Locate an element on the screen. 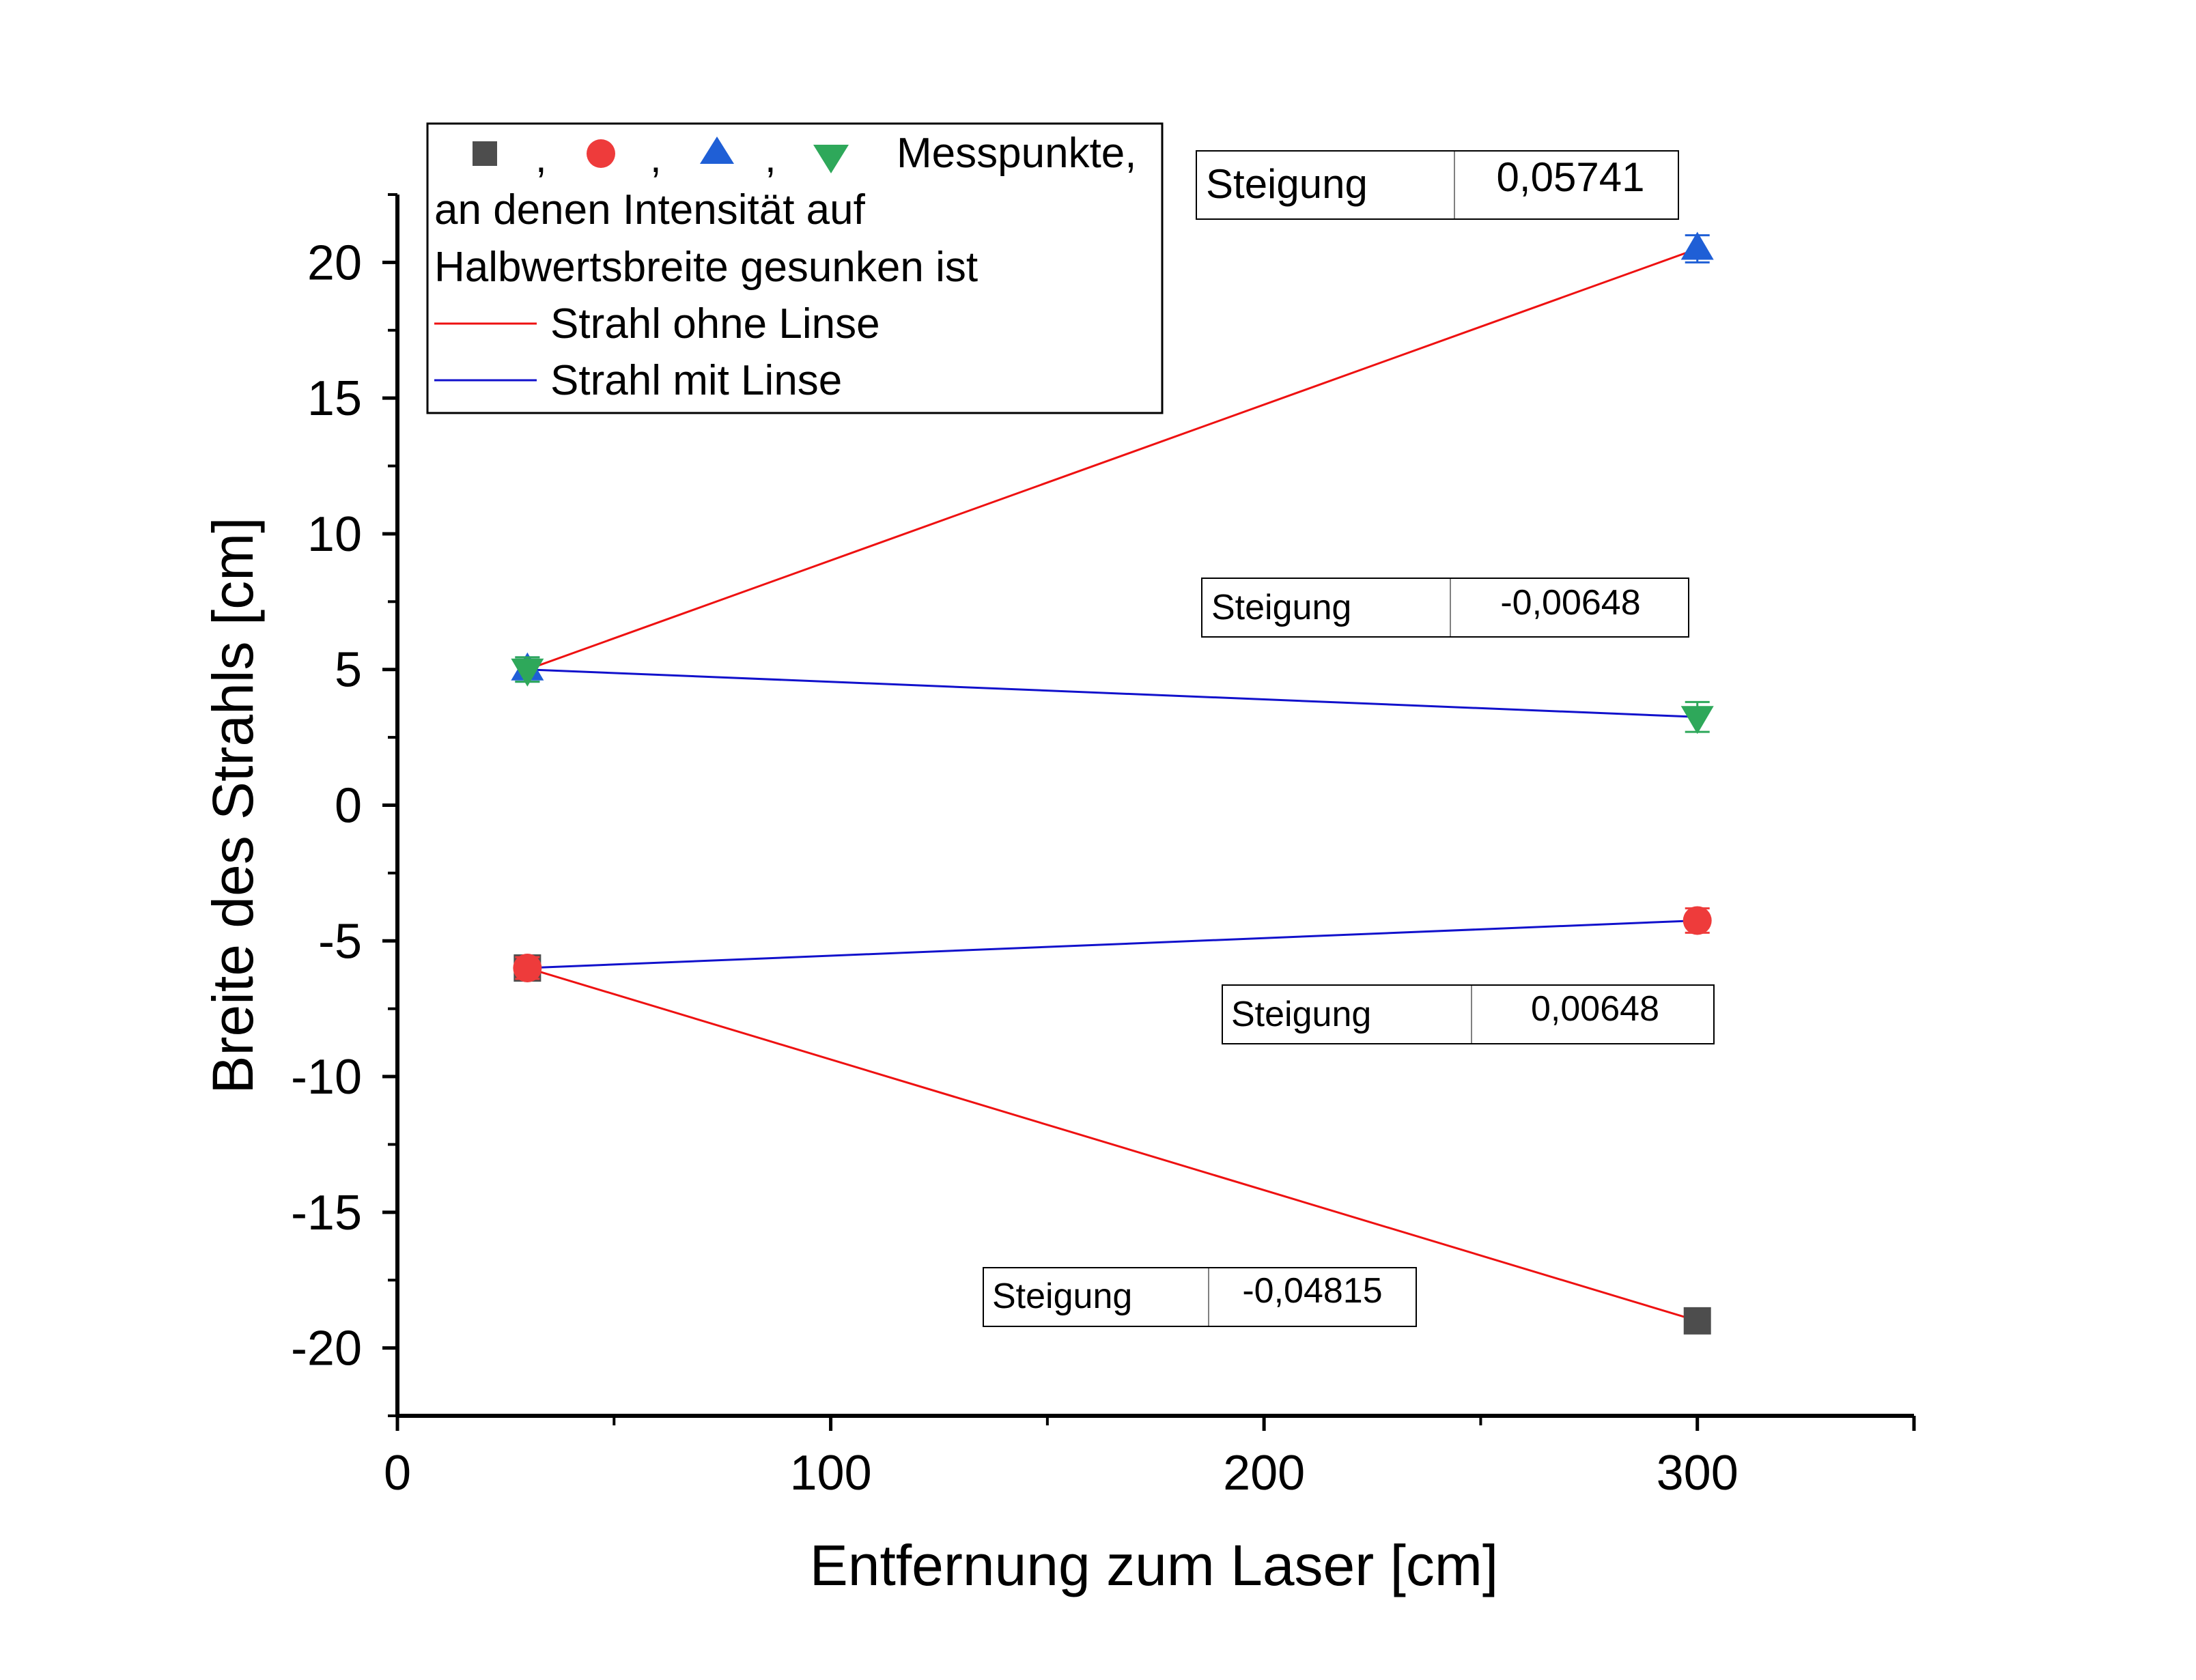  y-tick-label: -5 is located at coordinates (340, 941).